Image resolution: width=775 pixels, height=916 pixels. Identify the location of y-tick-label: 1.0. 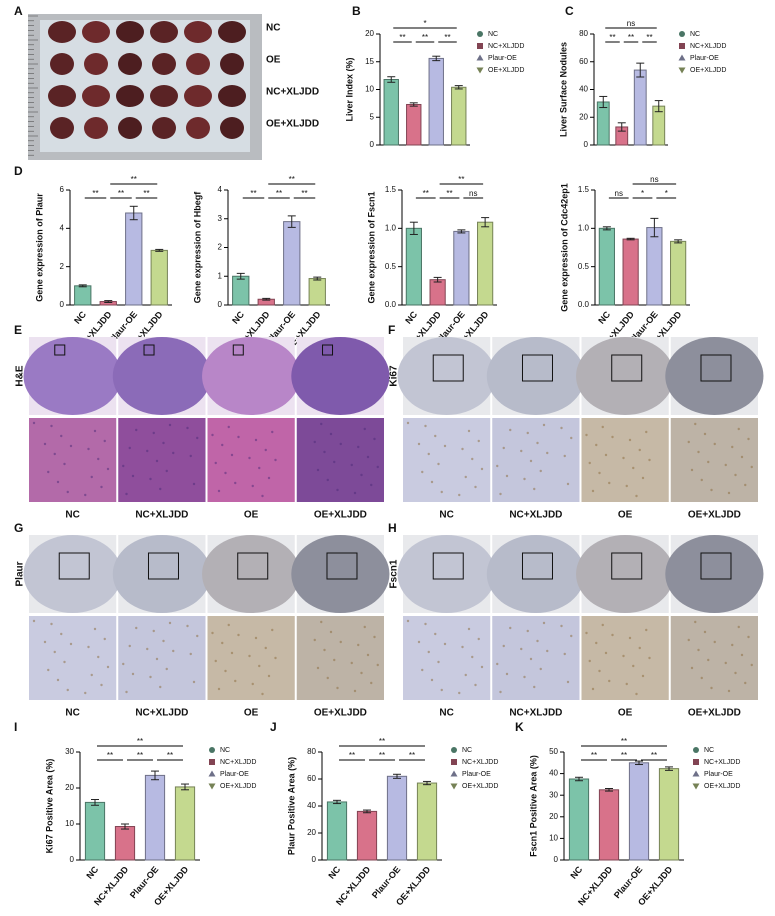
(391, 227).